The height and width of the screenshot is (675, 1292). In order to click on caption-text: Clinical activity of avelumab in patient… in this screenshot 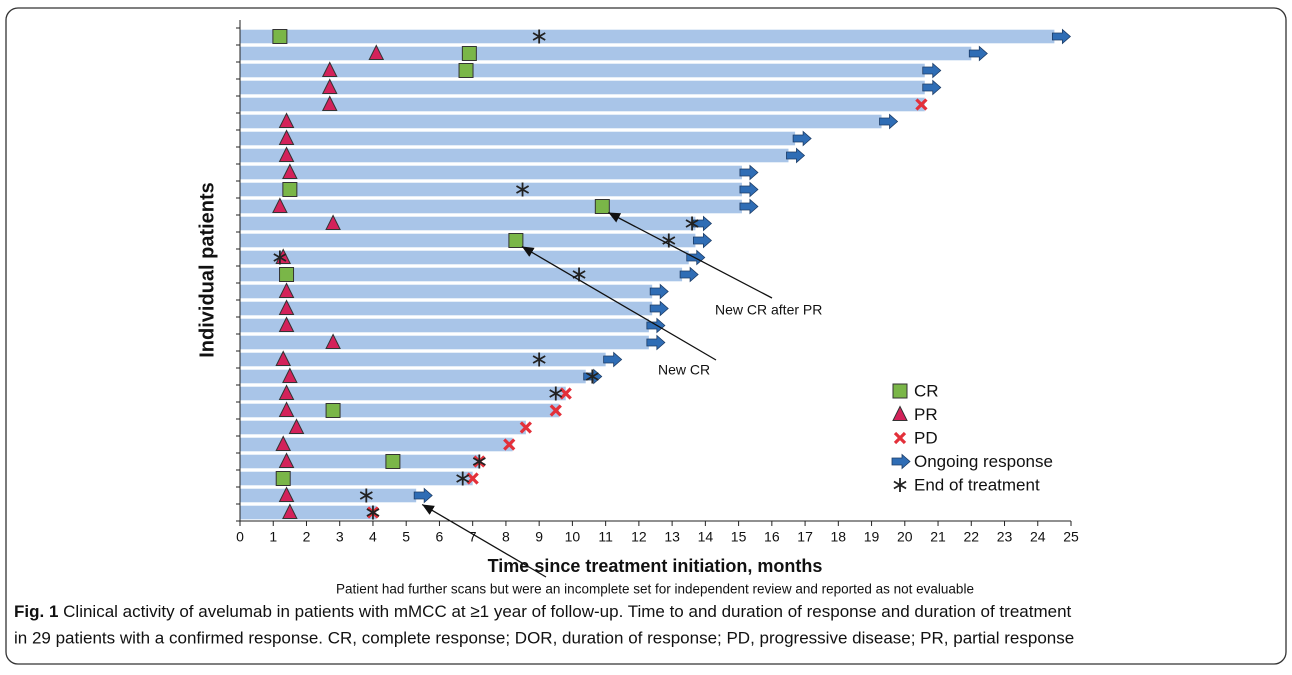, I will do `click(567, 611)`.